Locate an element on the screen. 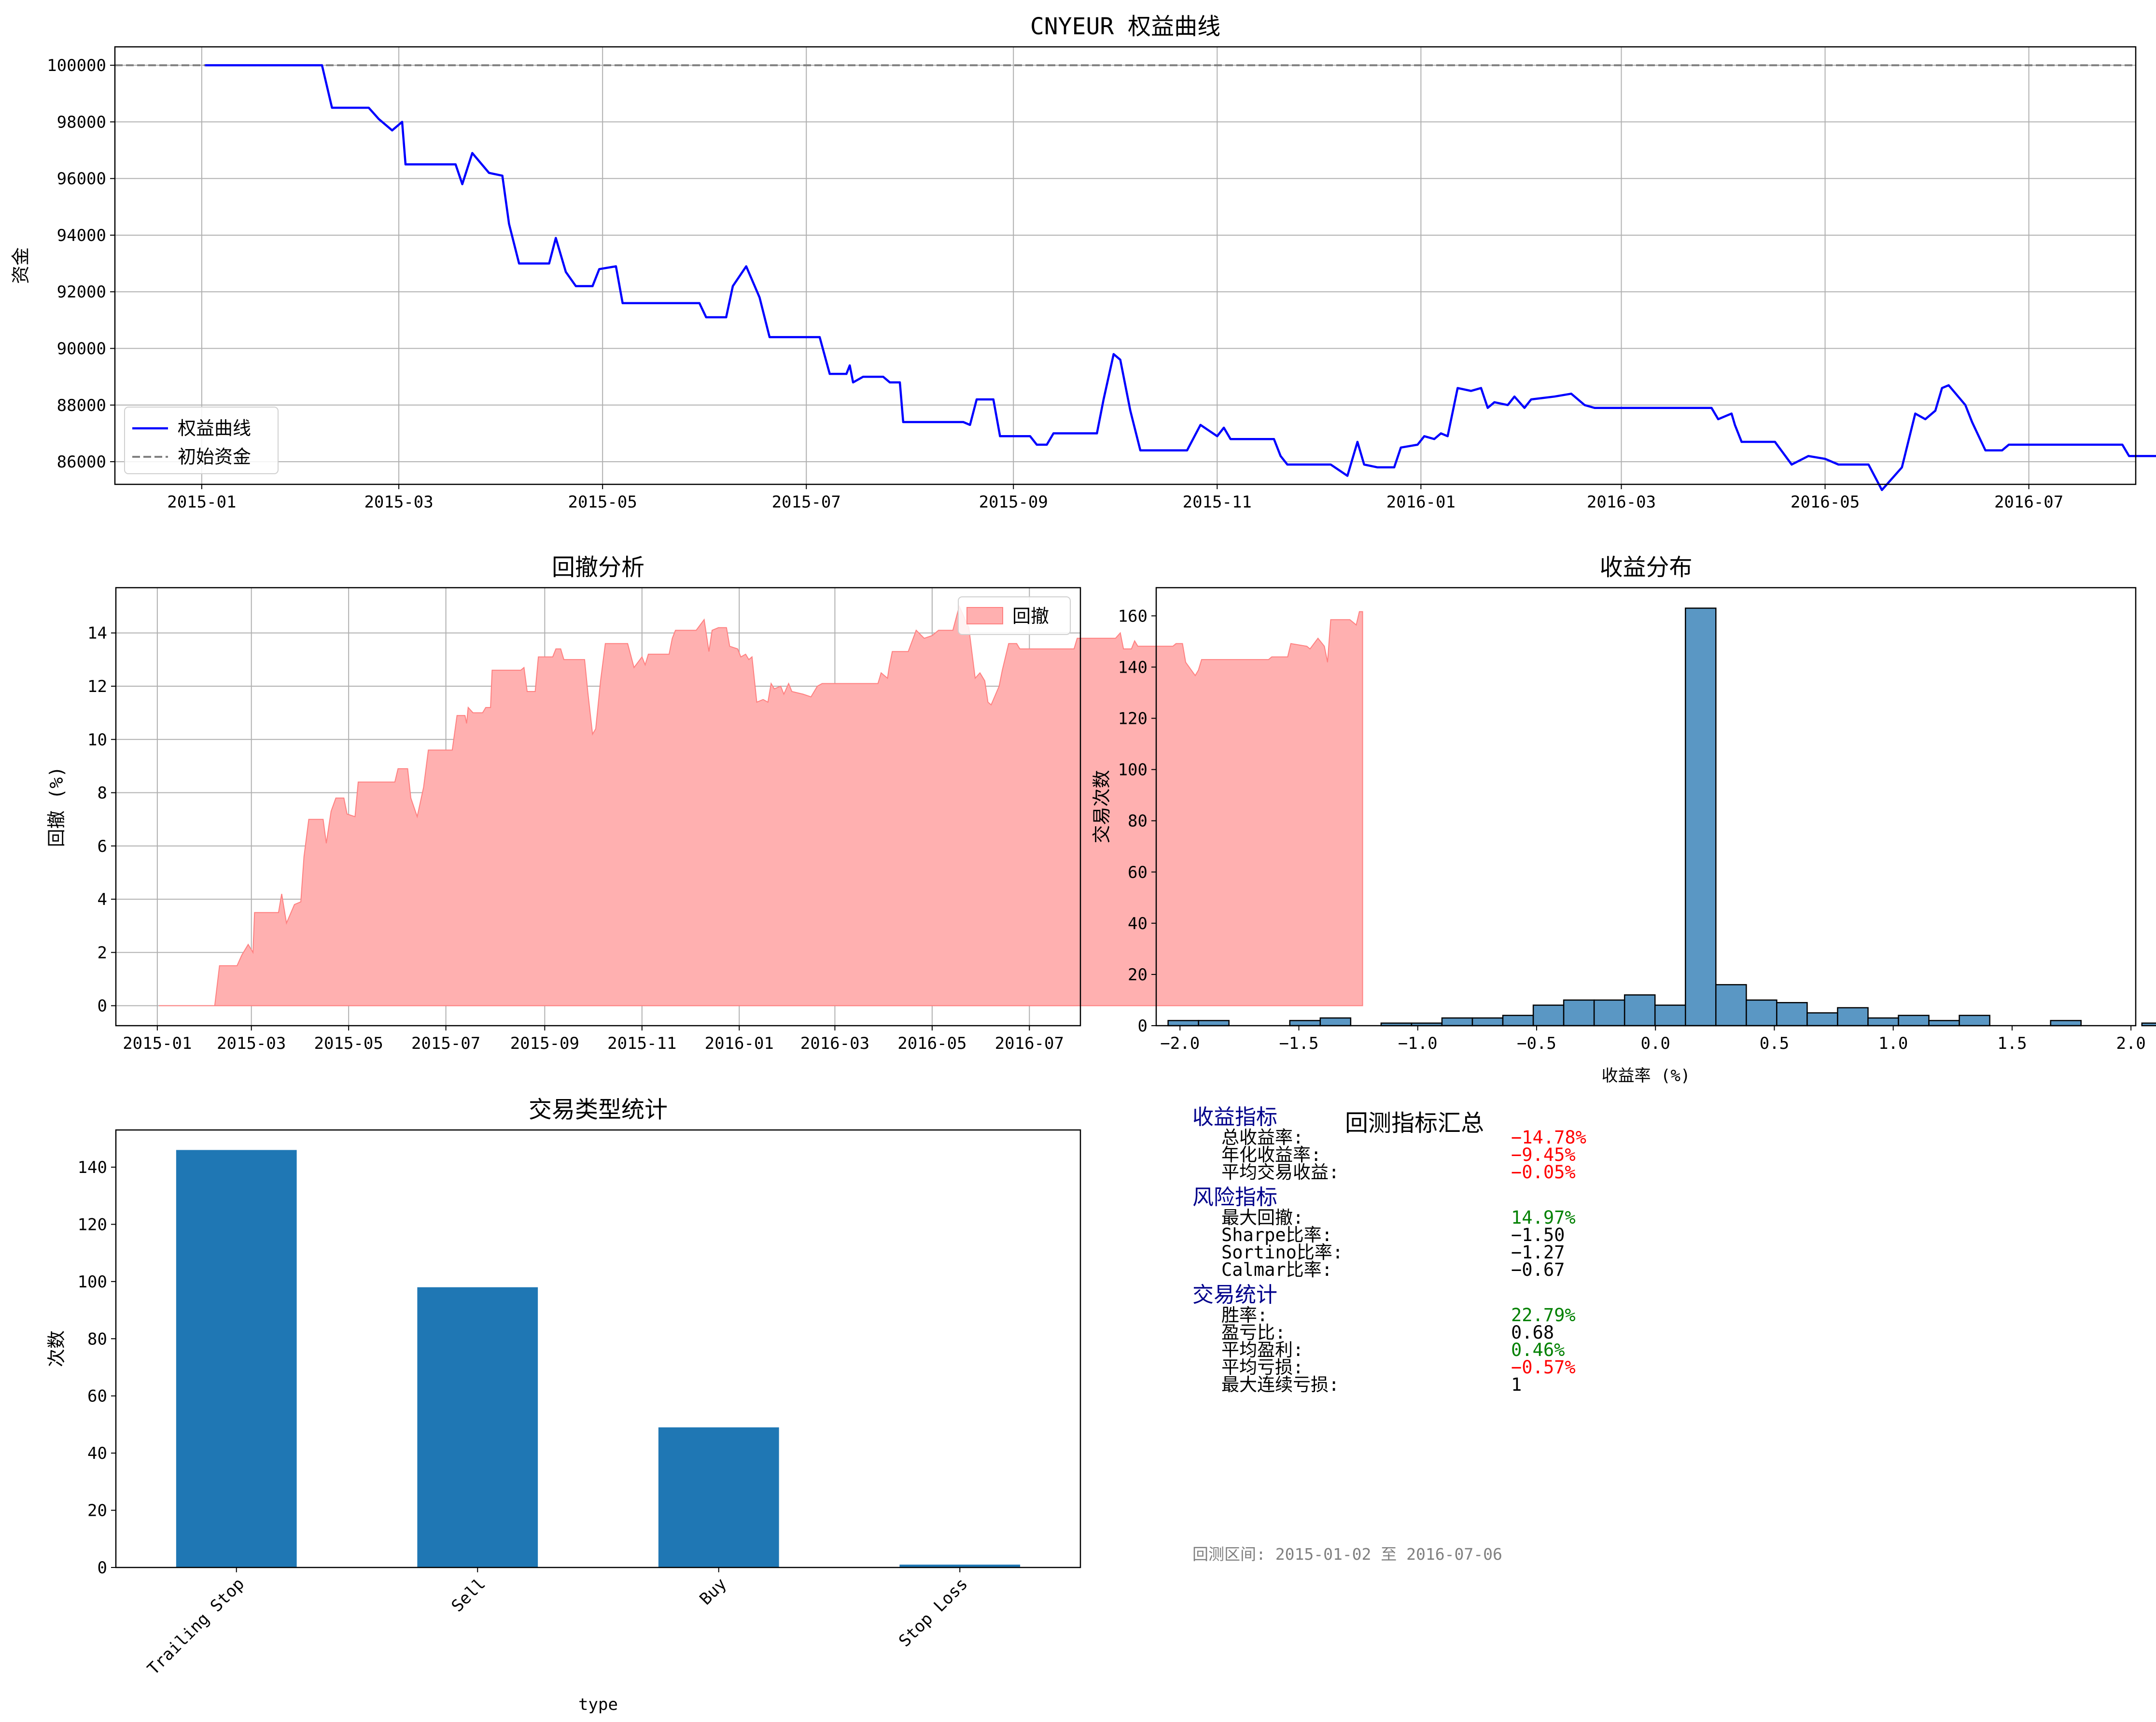 This screenshot has width=2156, height=1722. initial-legend-label: 初始资金 is located at coordinates (215, 456).